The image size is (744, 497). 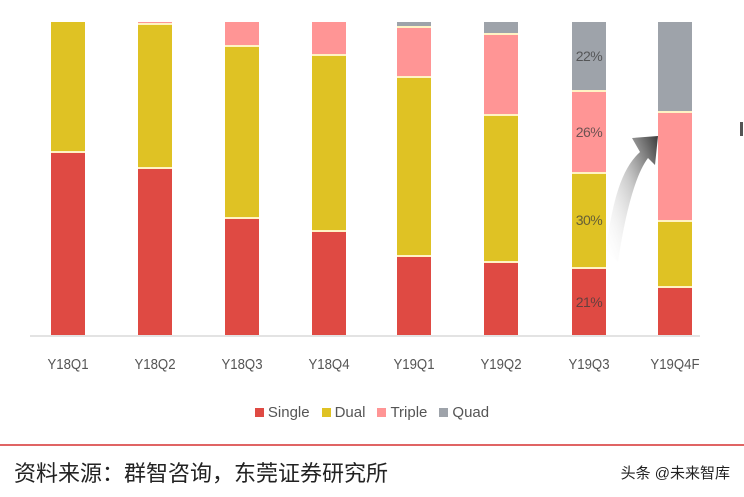 What do you see at coordinates (155, 364) in the screenshot?
I see `x-tick-label: Y18Q2` at bounding box center [155, 364].